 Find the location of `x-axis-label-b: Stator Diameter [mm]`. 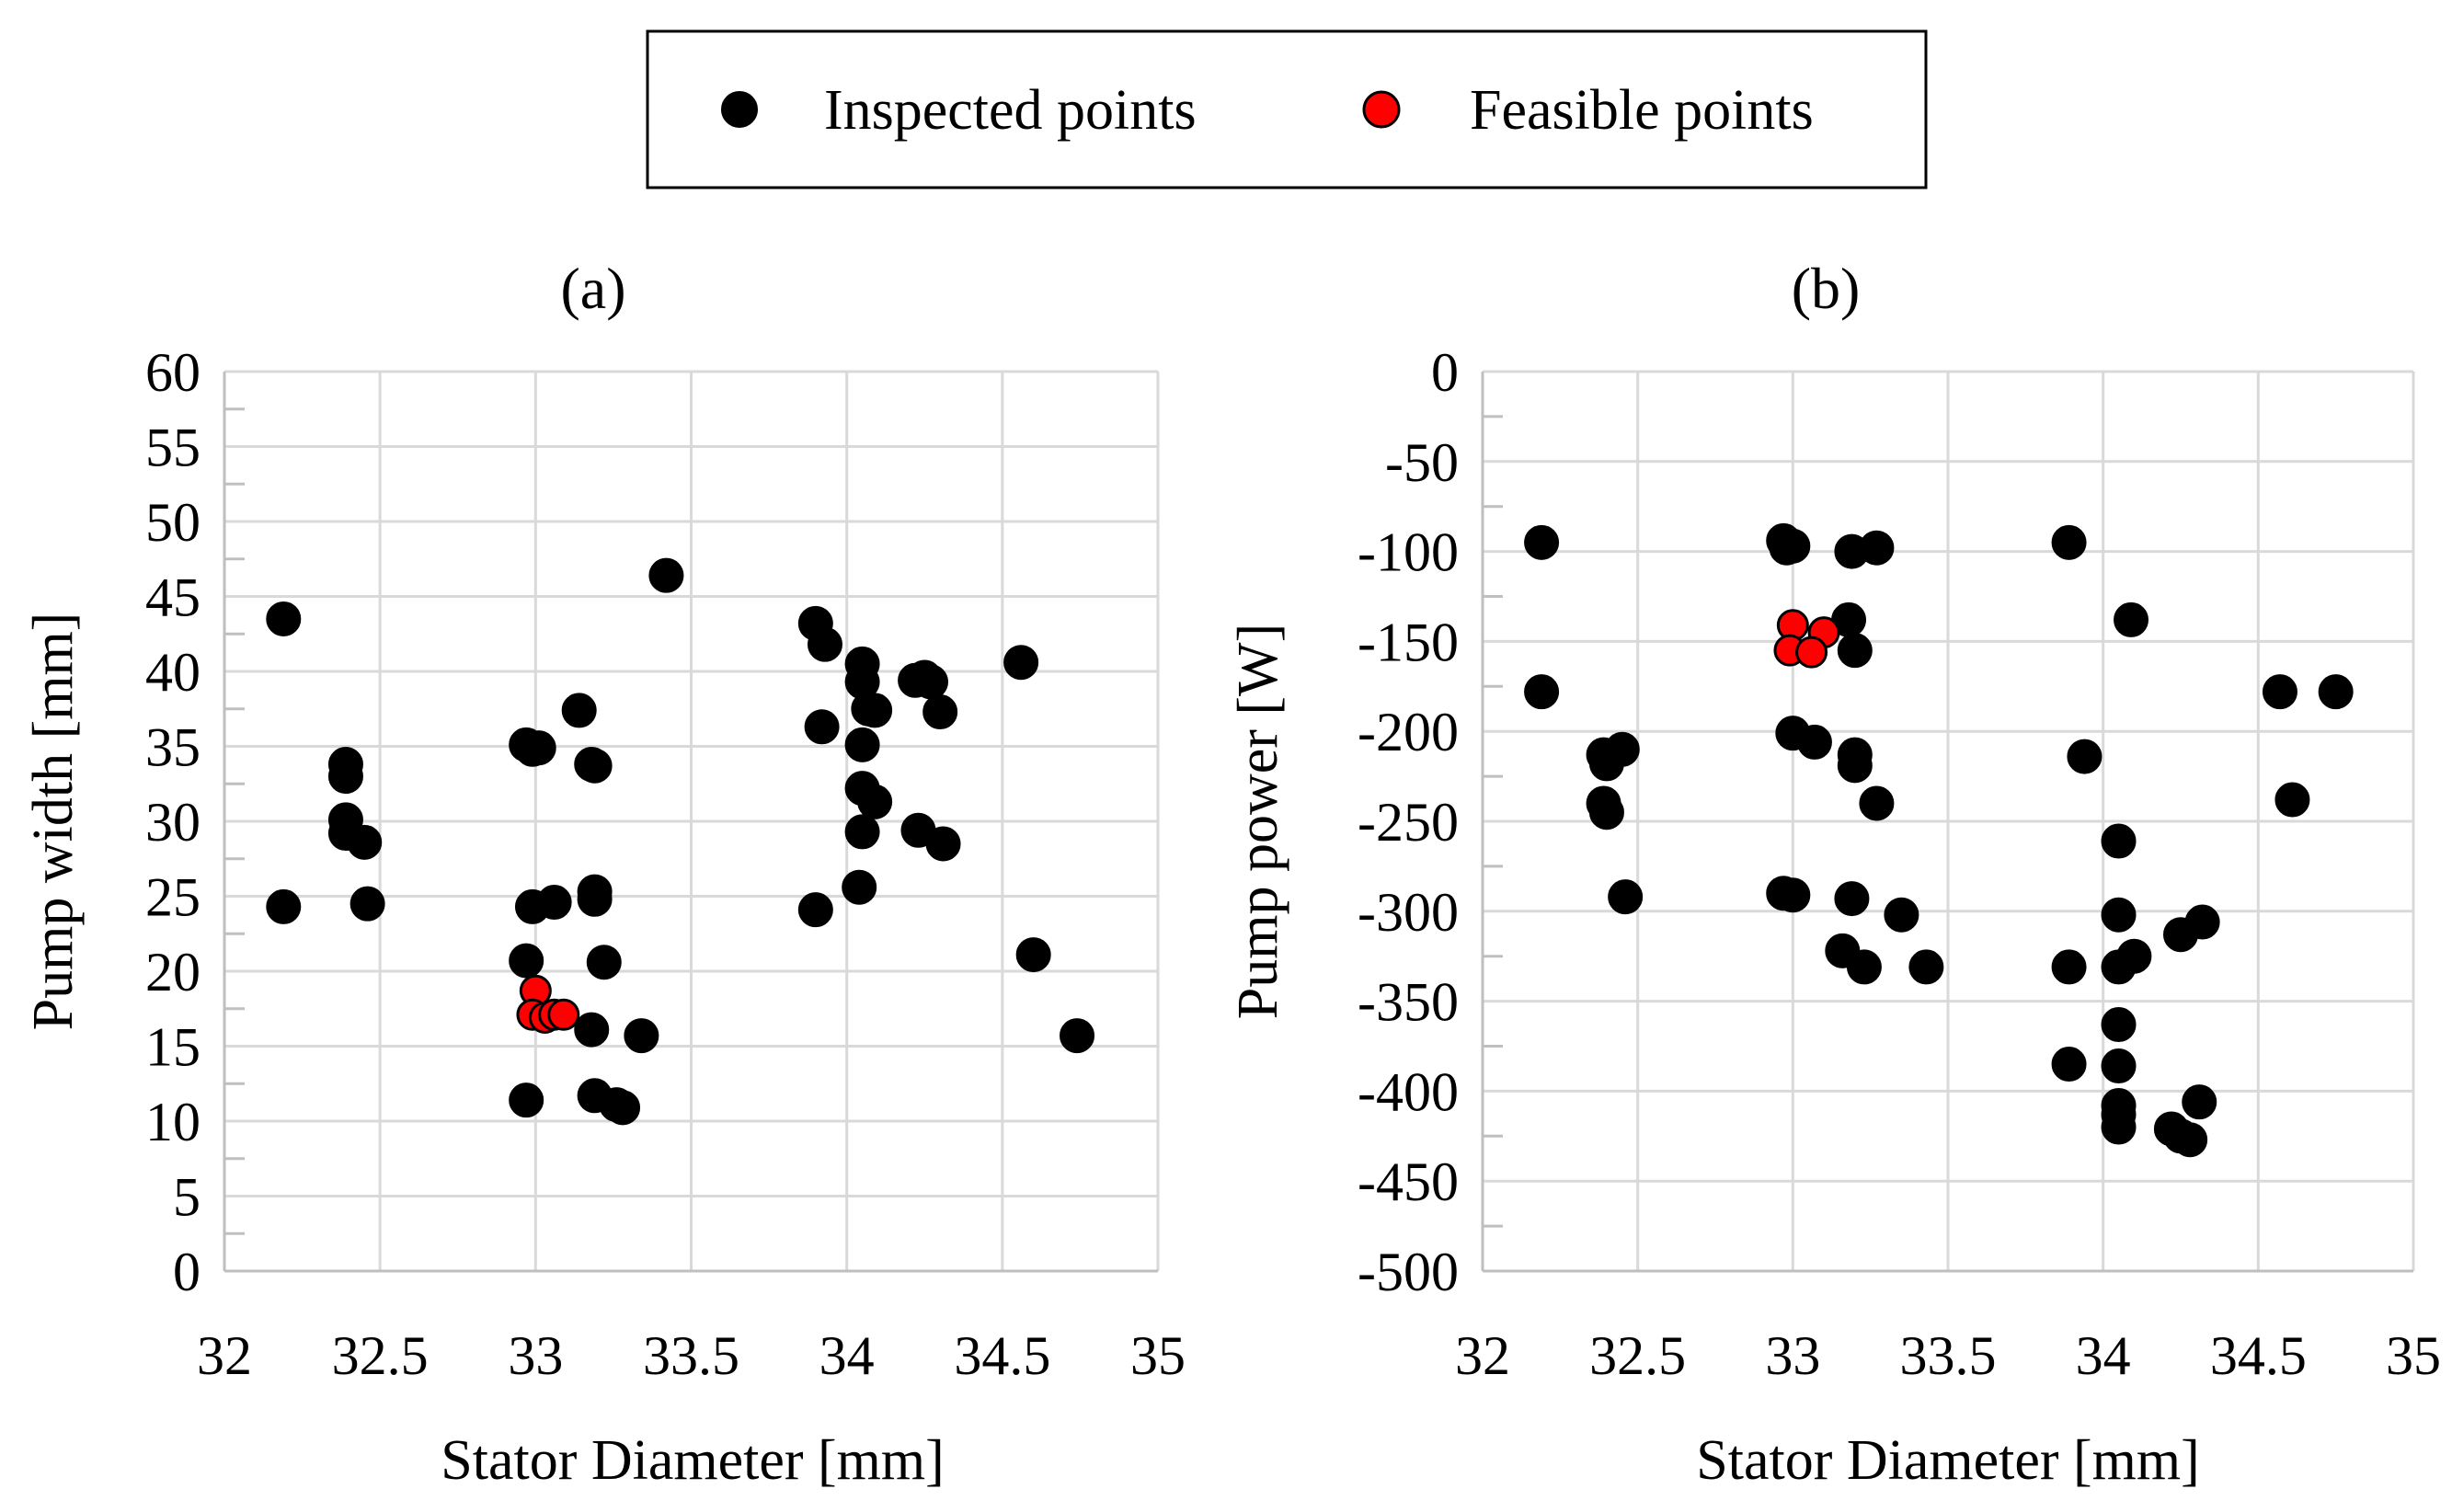

x-axis-label-b: Stator Diameter [mm] is located at coordinates (1948, 1460).